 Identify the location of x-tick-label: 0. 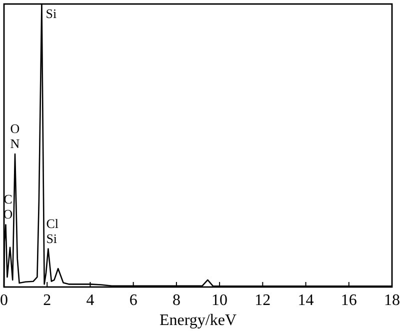
(4, 300).